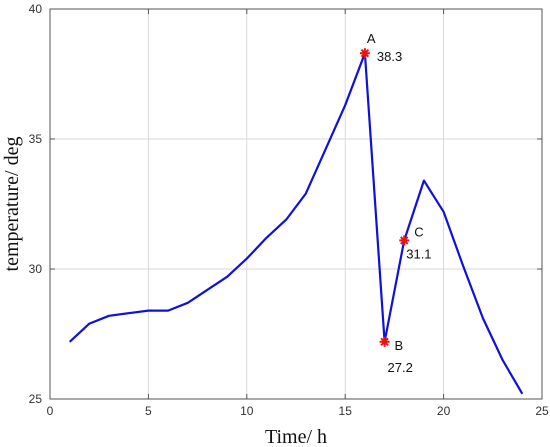 The width and height of the screenshot is (550, 447). What do you see at coordinates (444, 411) in the screenshot?
I see `x-tick-label-4: 20` at bounding box center [444, 411].